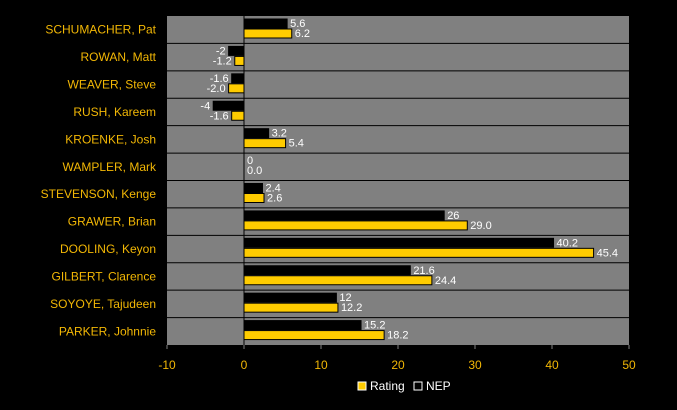 The width and height of the screenshot is (677, 410). I want to click on data-label-nep: 0, so click(250, 161).